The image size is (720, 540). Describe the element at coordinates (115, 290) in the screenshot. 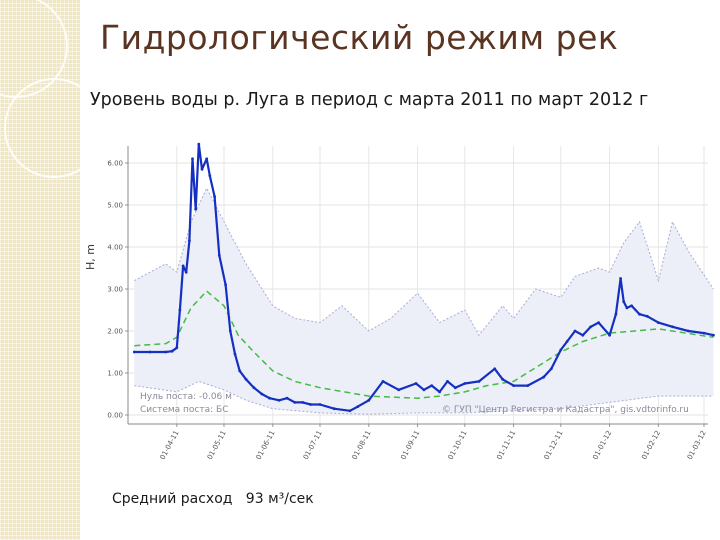

I see `y-tick-label: 3.00` at that location.